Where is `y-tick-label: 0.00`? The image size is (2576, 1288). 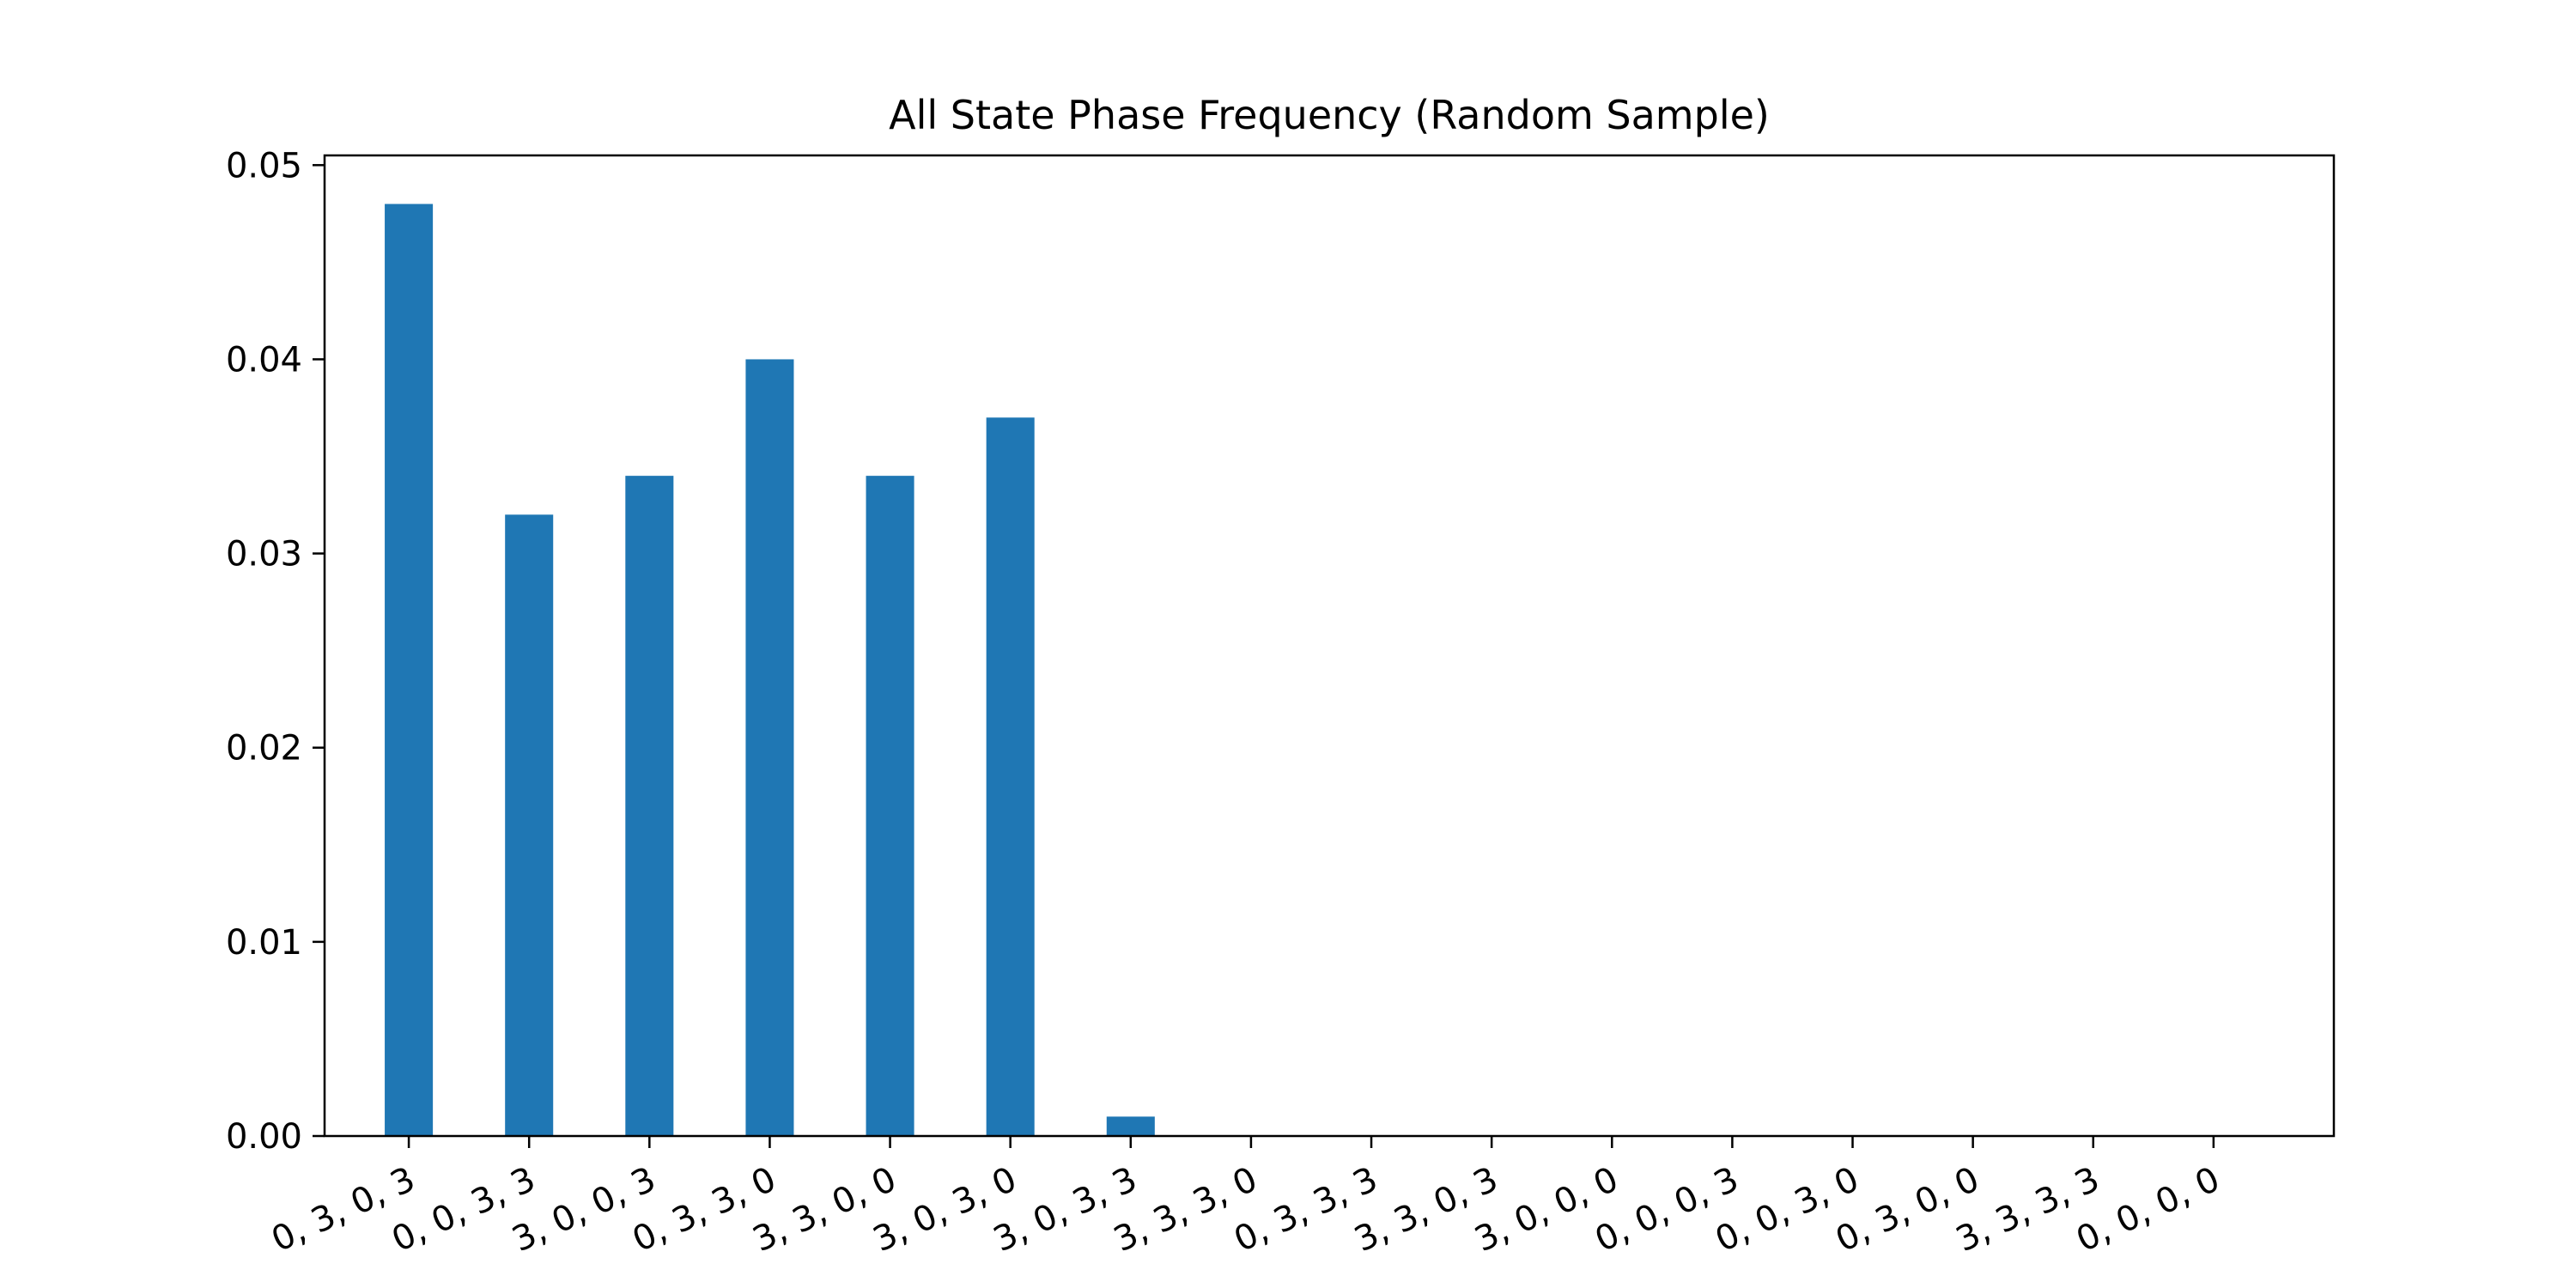 y-tick-label: 0.00 is located at coordinates (264, 1137).